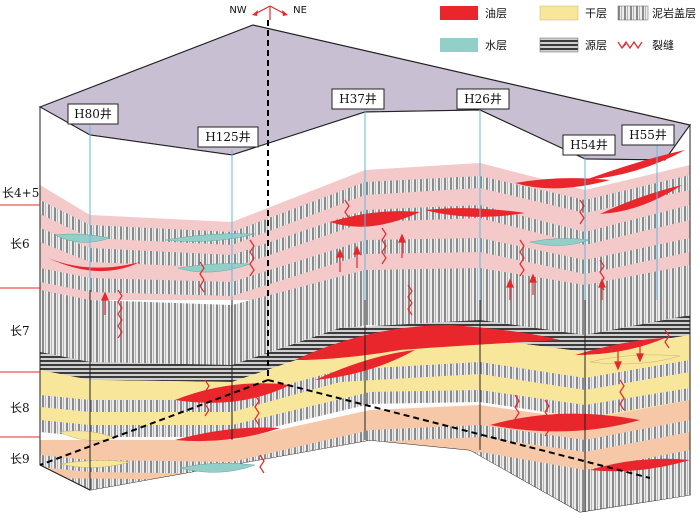  Describe the element at coordinates (589, 145) in the screenshot. I see `well-label-h54: H54井` at that location.